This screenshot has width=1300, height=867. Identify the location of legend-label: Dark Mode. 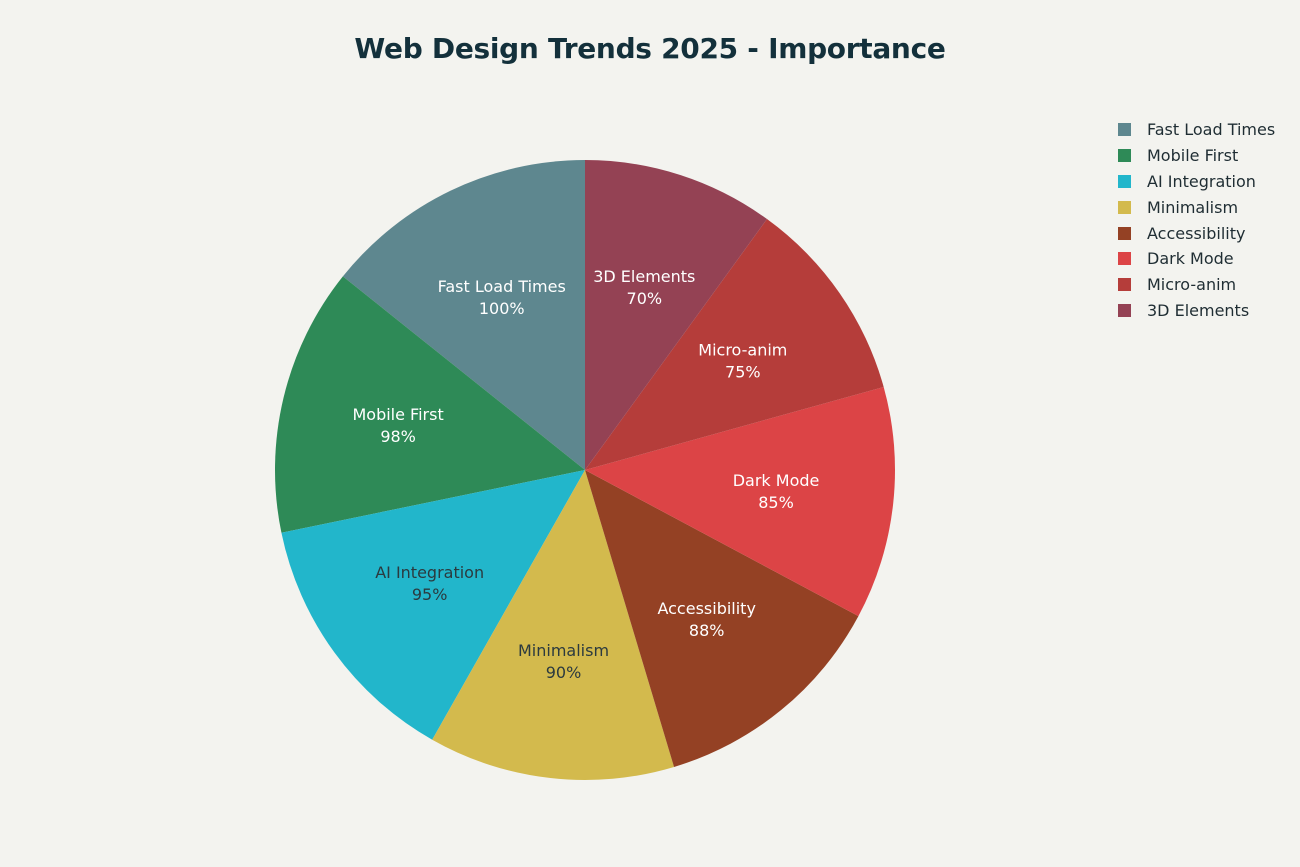
(1190, 259).